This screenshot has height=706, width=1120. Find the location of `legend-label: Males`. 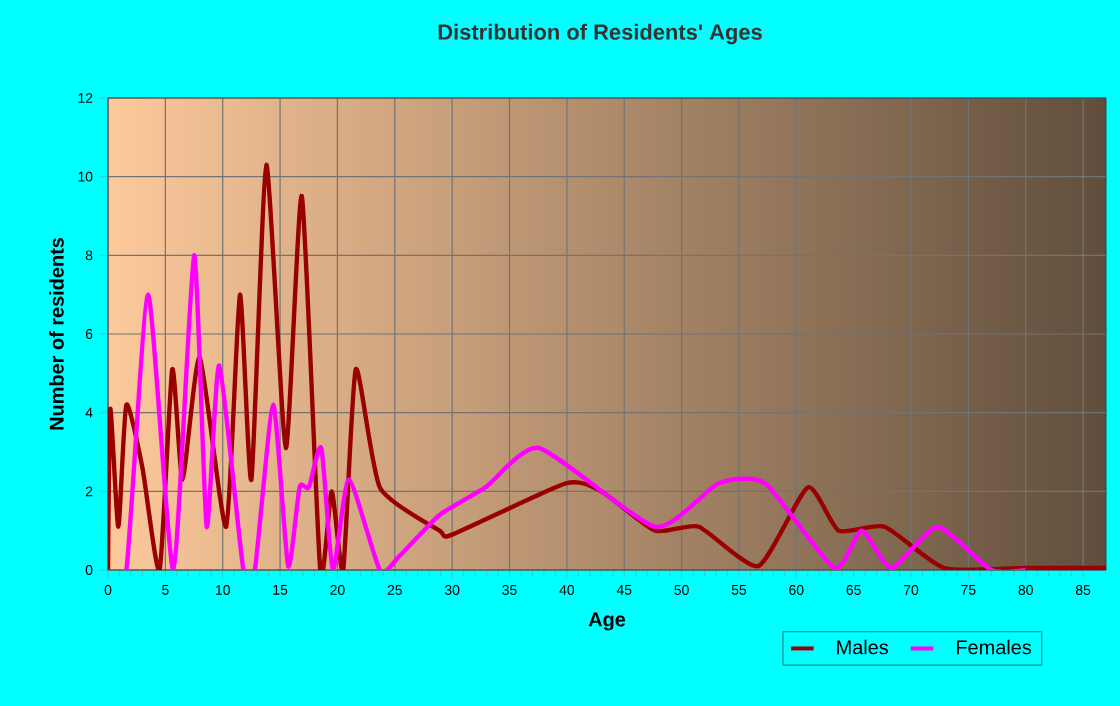

legend-label: Males is located at coordinates (863, 647).